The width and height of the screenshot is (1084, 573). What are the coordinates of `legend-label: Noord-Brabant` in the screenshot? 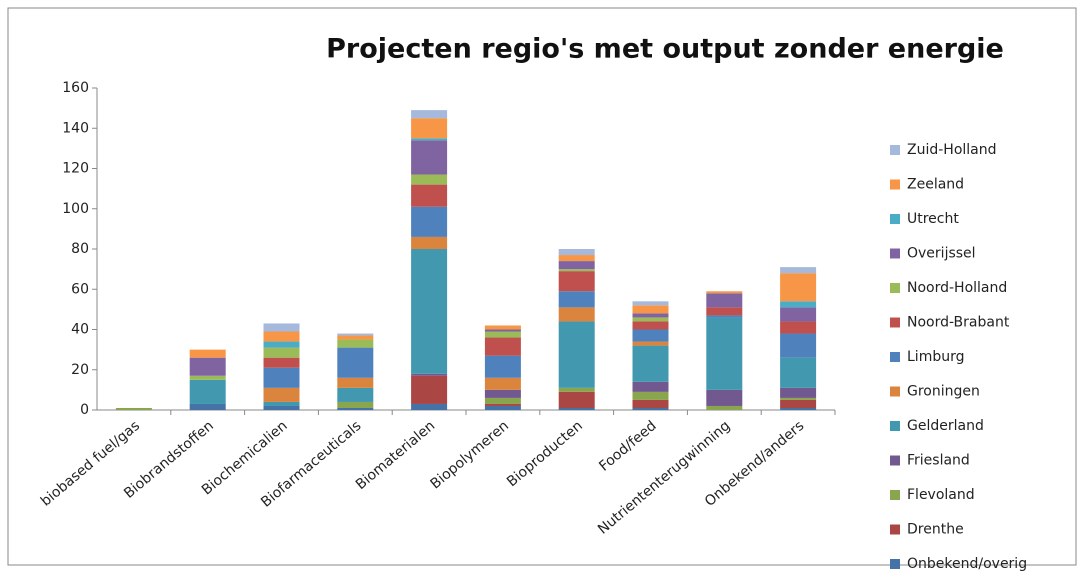 It's located at (958, 323).